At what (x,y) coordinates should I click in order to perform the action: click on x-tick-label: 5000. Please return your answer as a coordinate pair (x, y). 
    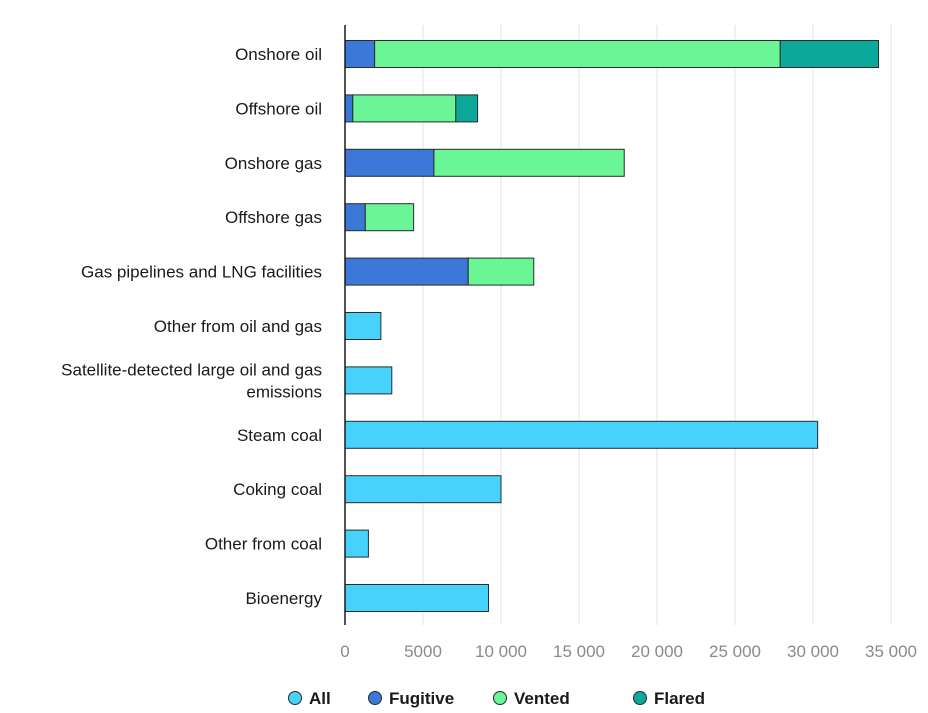
    Looking at the image, I should click on (423, 651).